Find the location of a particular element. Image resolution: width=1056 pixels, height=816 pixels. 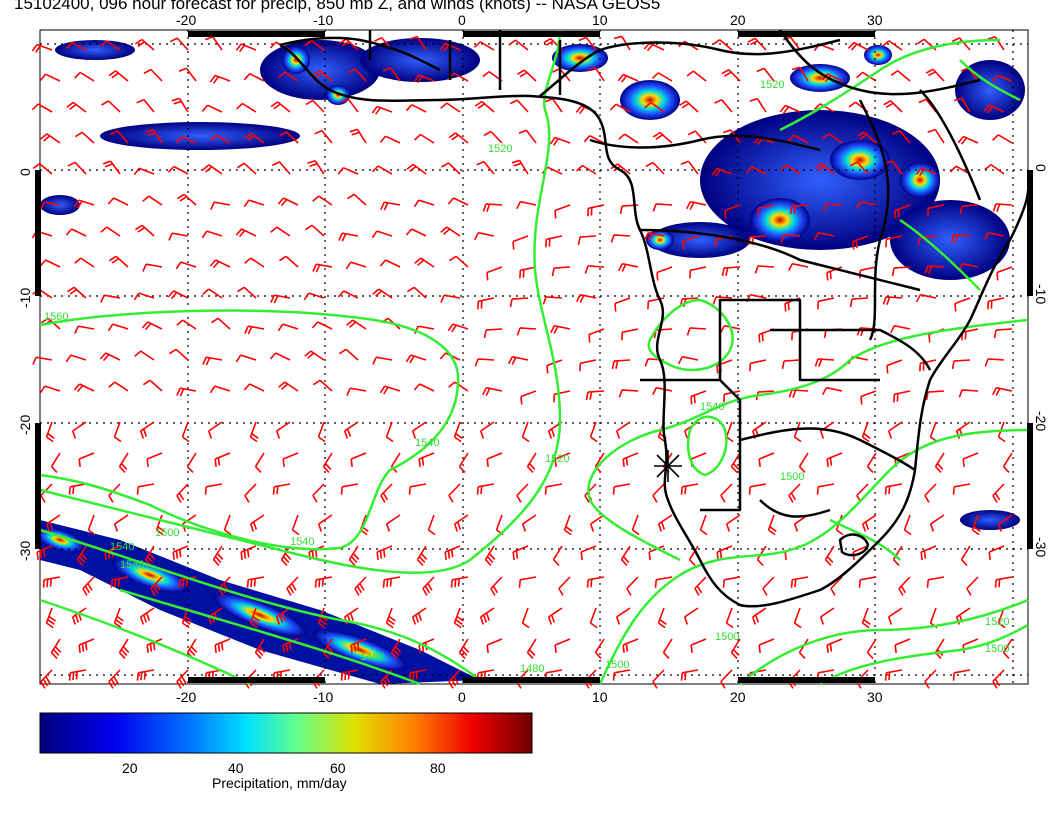

star-icon is located at coordinates (668, 466).